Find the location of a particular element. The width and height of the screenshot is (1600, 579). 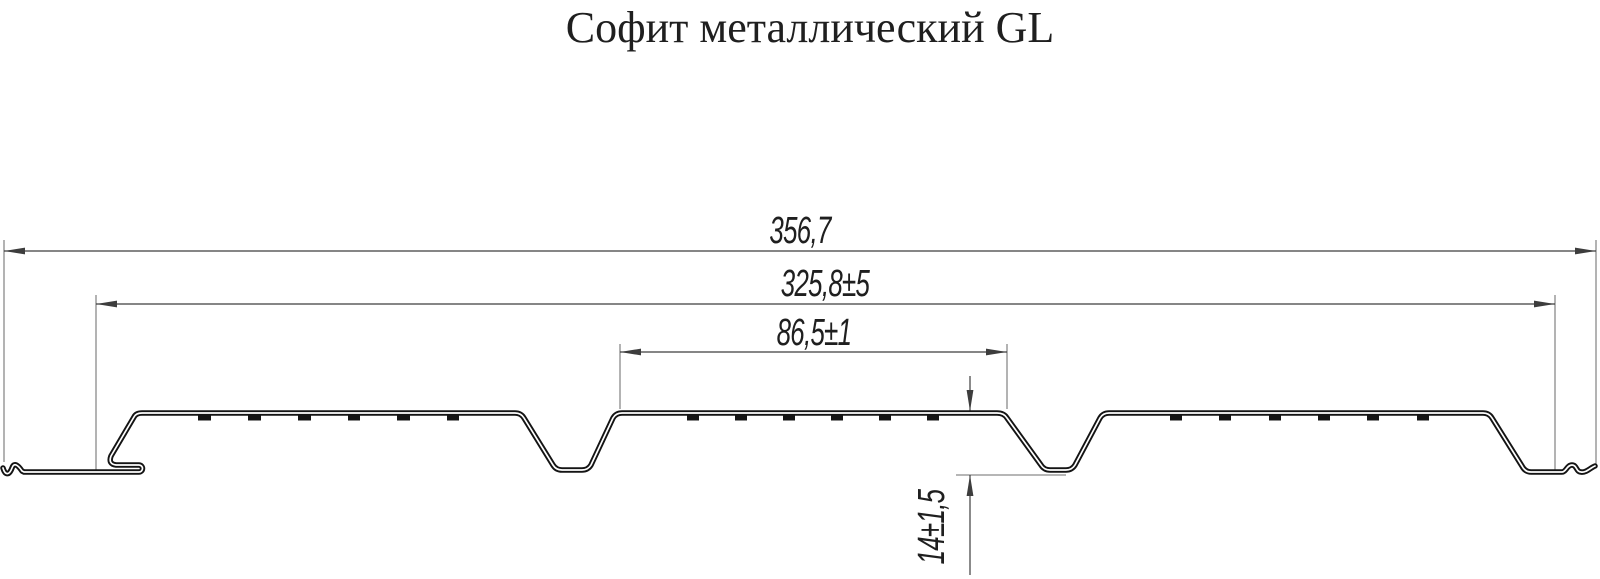

profile-sheet-core is located at coordinates (799, 443).